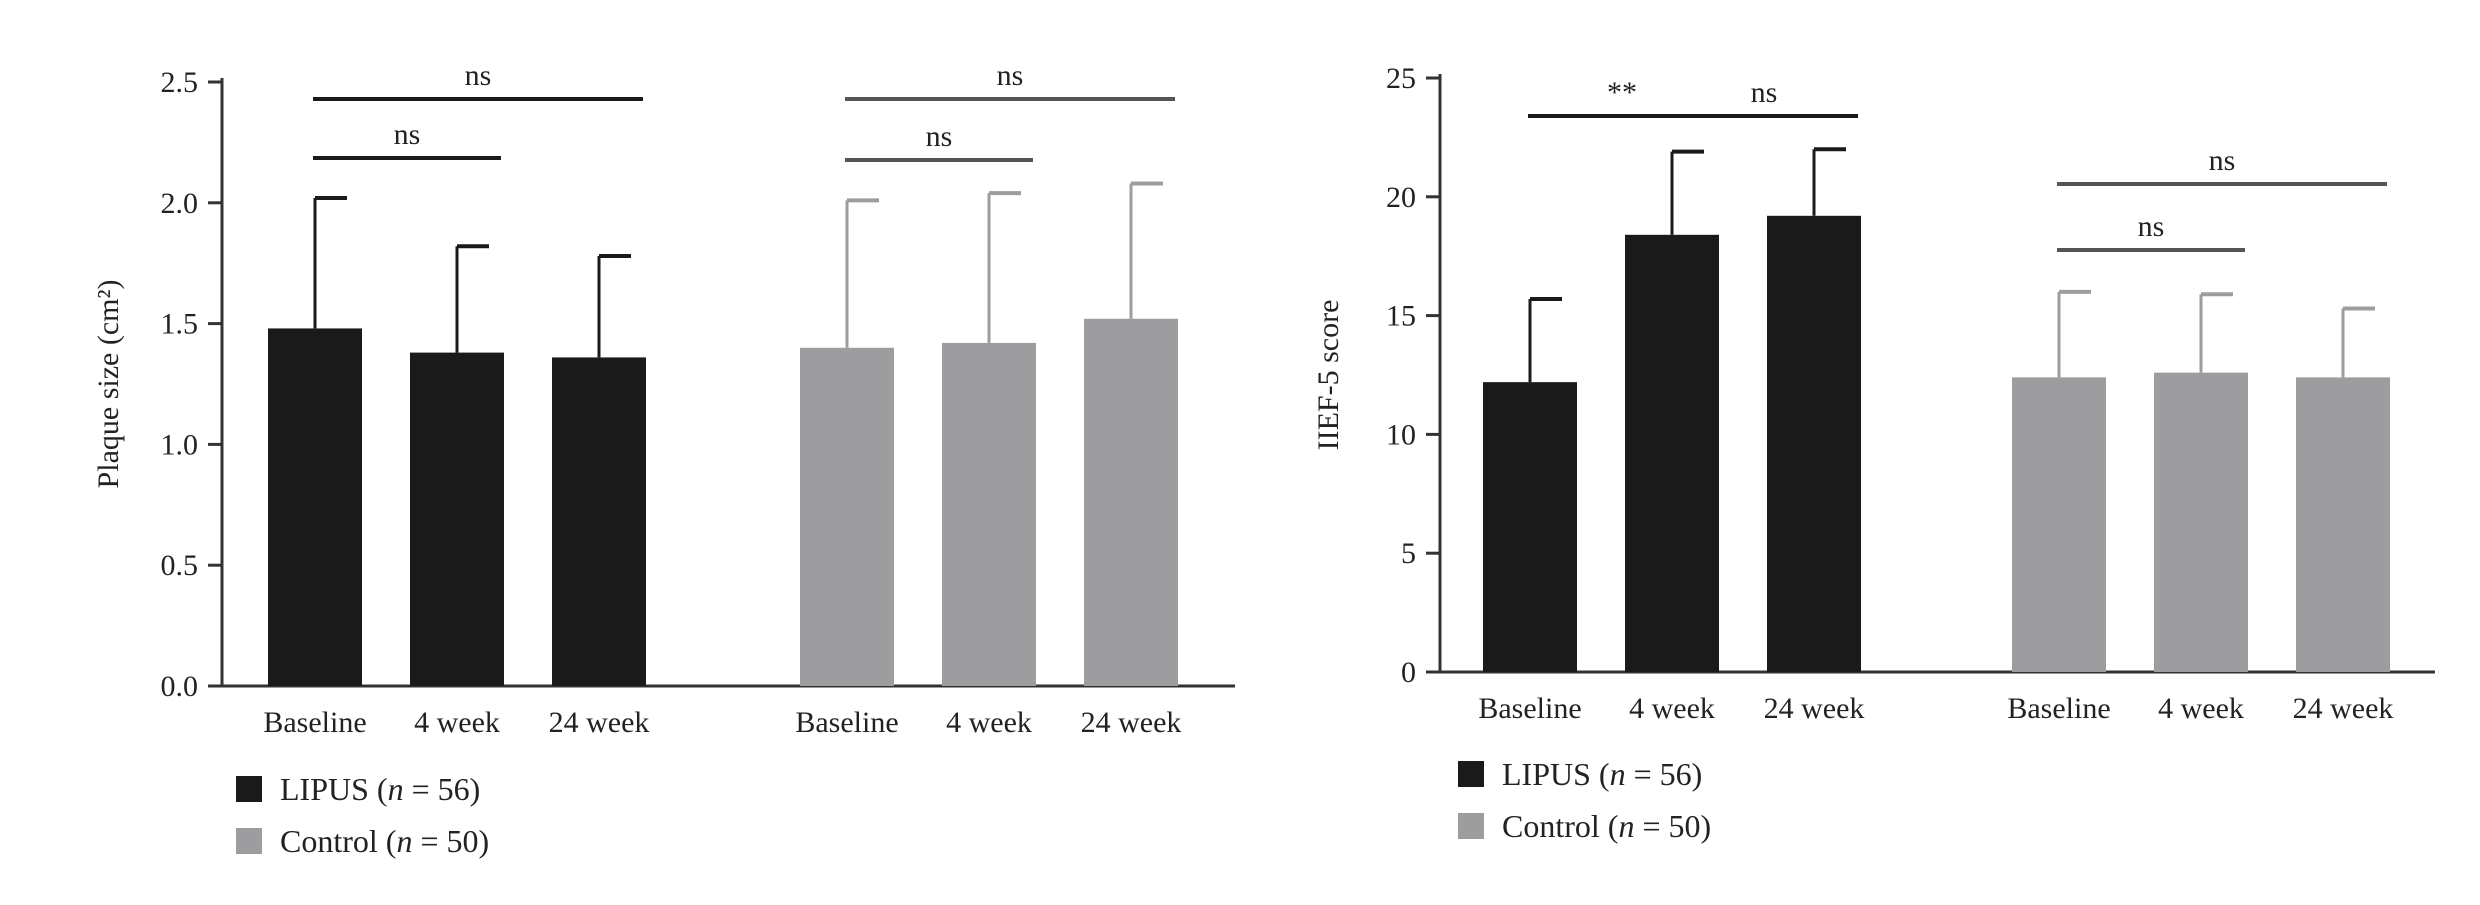 Image resolution: width=2480 pixels, height=905 pixels. I want to click on y-tick-label: 2.5, so click(180, 82).